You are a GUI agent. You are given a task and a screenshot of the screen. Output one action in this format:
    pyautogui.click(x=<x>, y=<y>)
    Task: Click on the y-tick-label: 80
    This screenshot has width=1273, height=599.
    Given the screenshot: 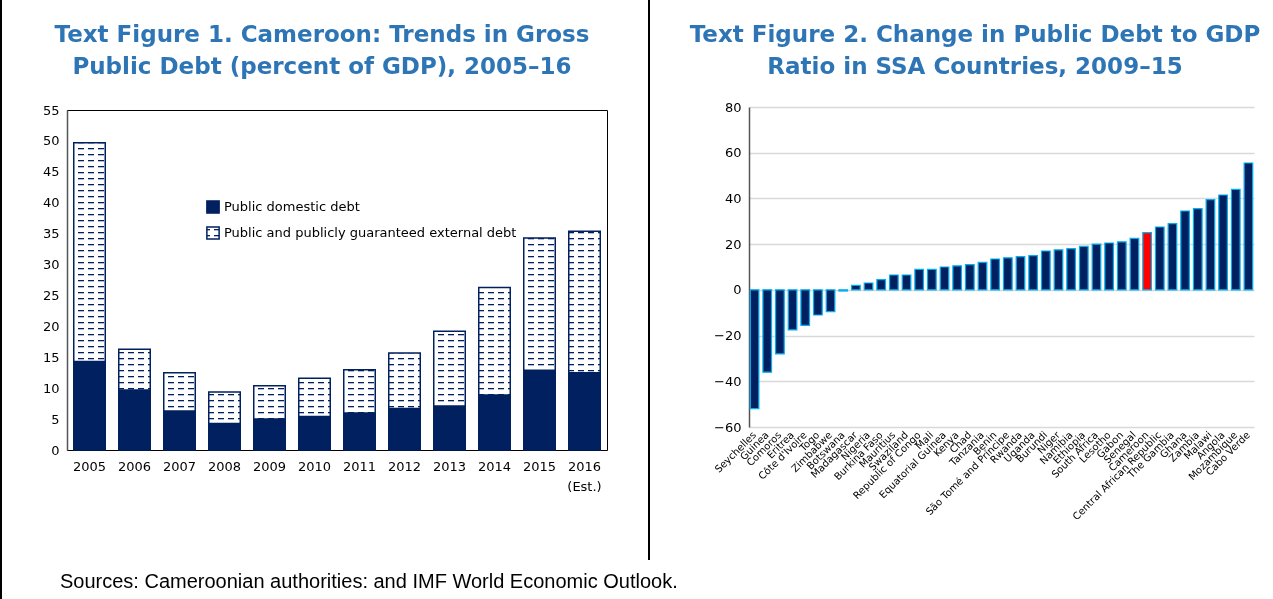 What is the action you would take?
    pyautogui.click(x=733, y=107)
    